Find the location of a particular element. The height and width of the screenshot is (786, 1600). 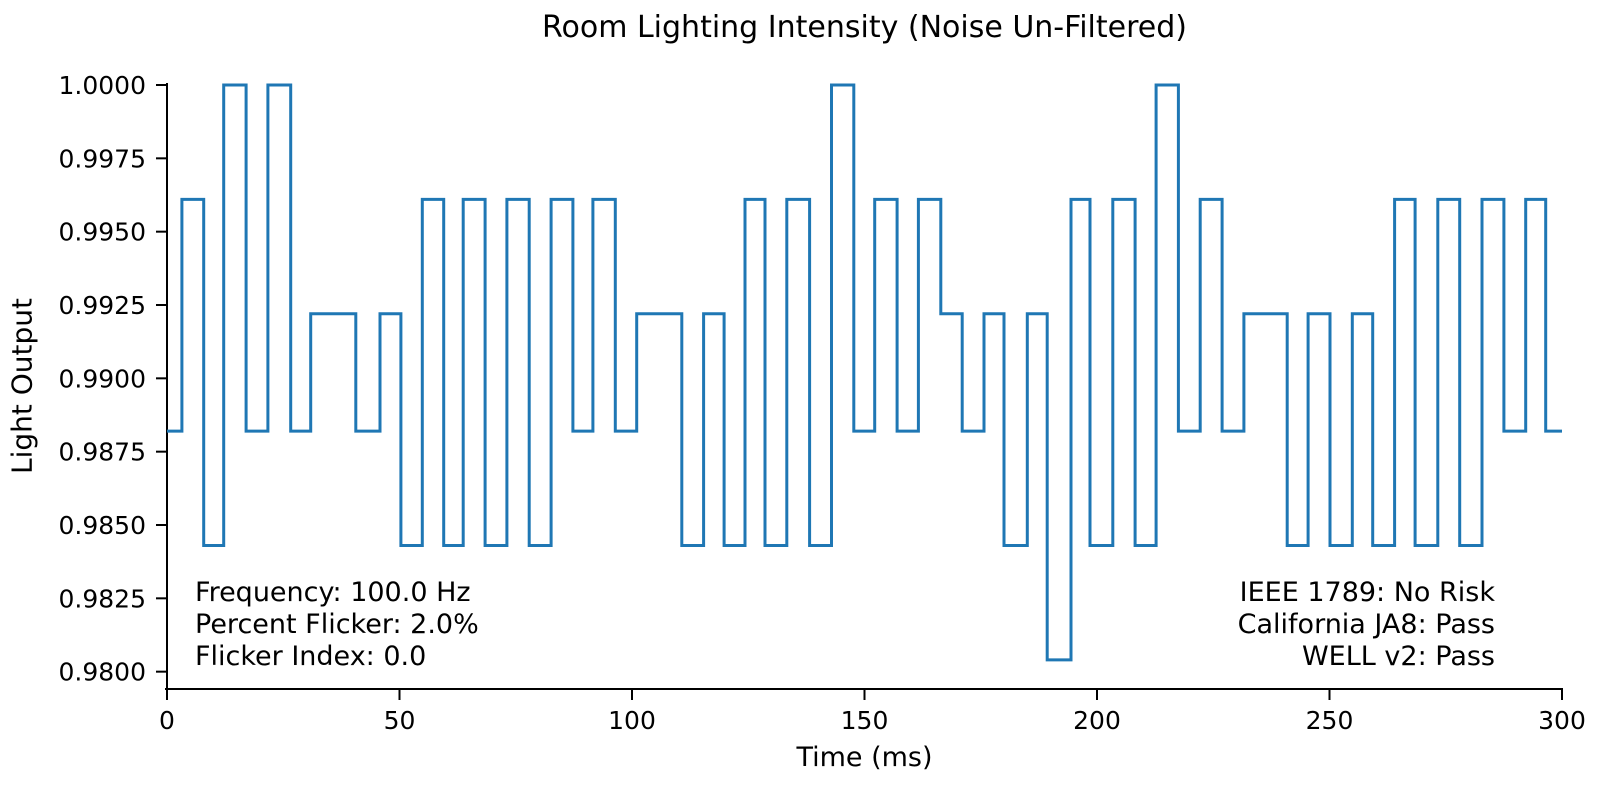

flicker-index-text: Flicker Index: 0.0 is located at coordinates (311, 656).